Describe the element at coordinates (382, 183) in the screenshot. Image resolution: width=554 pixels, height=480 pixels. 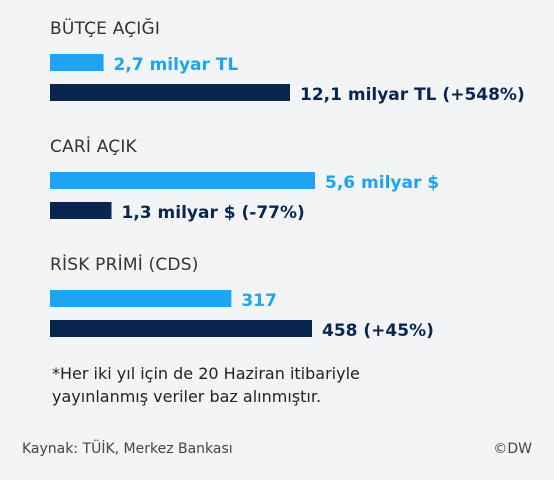
I see `bar-label-2-1: 5,6 milyar $` at that location.